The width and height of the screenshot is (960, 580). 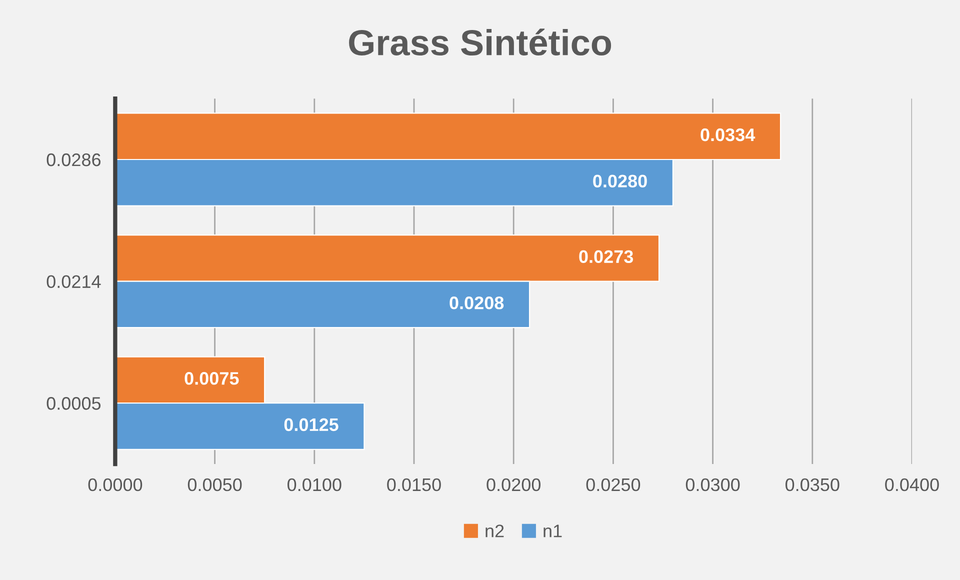 I want to click on x-tick-label: 0.0400, so click(x=912, y=485).